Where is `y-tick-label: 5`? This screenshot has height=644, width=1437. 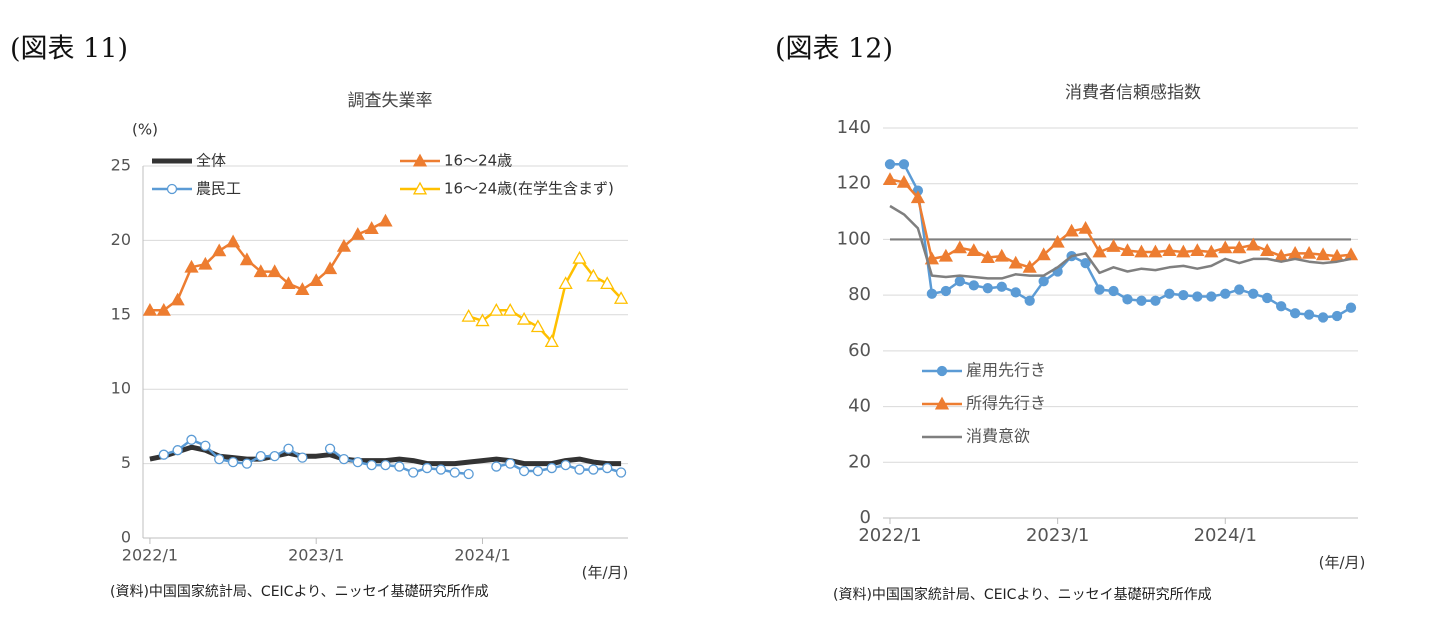 y-tick-label: 5 is located at coordinates (126, 462).